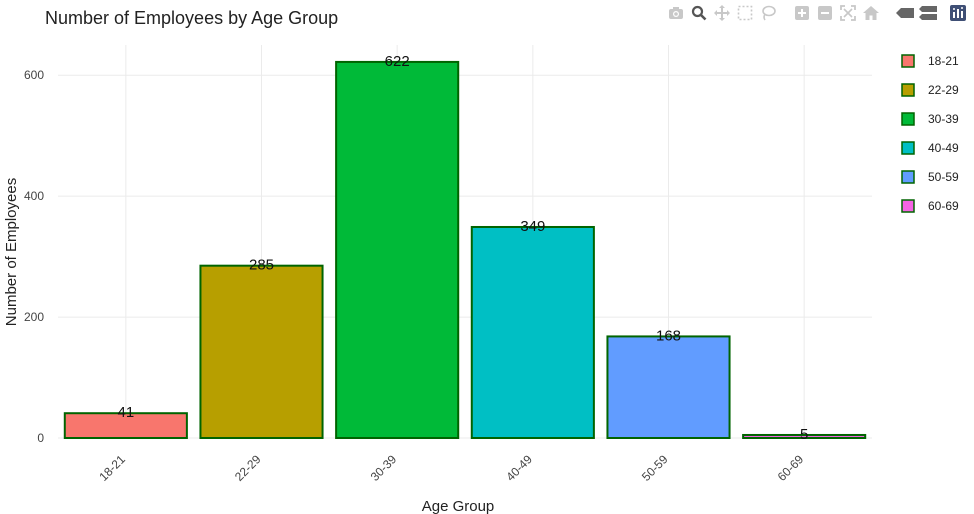 Image resolution: width=974 pixels, height=514 pixels. Describe the element at coordinates (722, 13) in the screenshot. I see `pan-icon` at that location.